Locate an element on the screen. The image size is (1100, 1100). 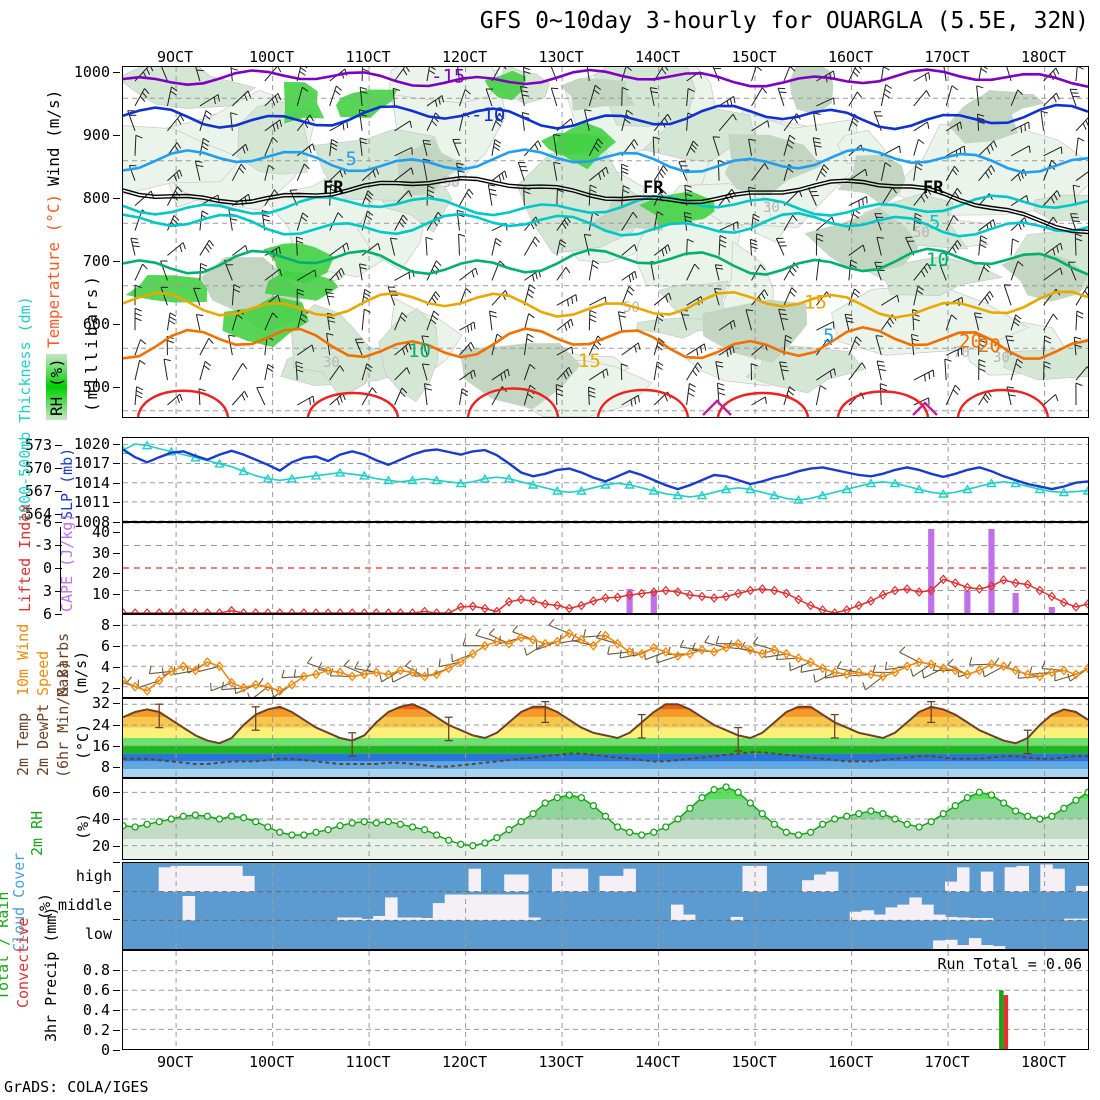
y-tick: 4 is located at coordinates (105, 666).